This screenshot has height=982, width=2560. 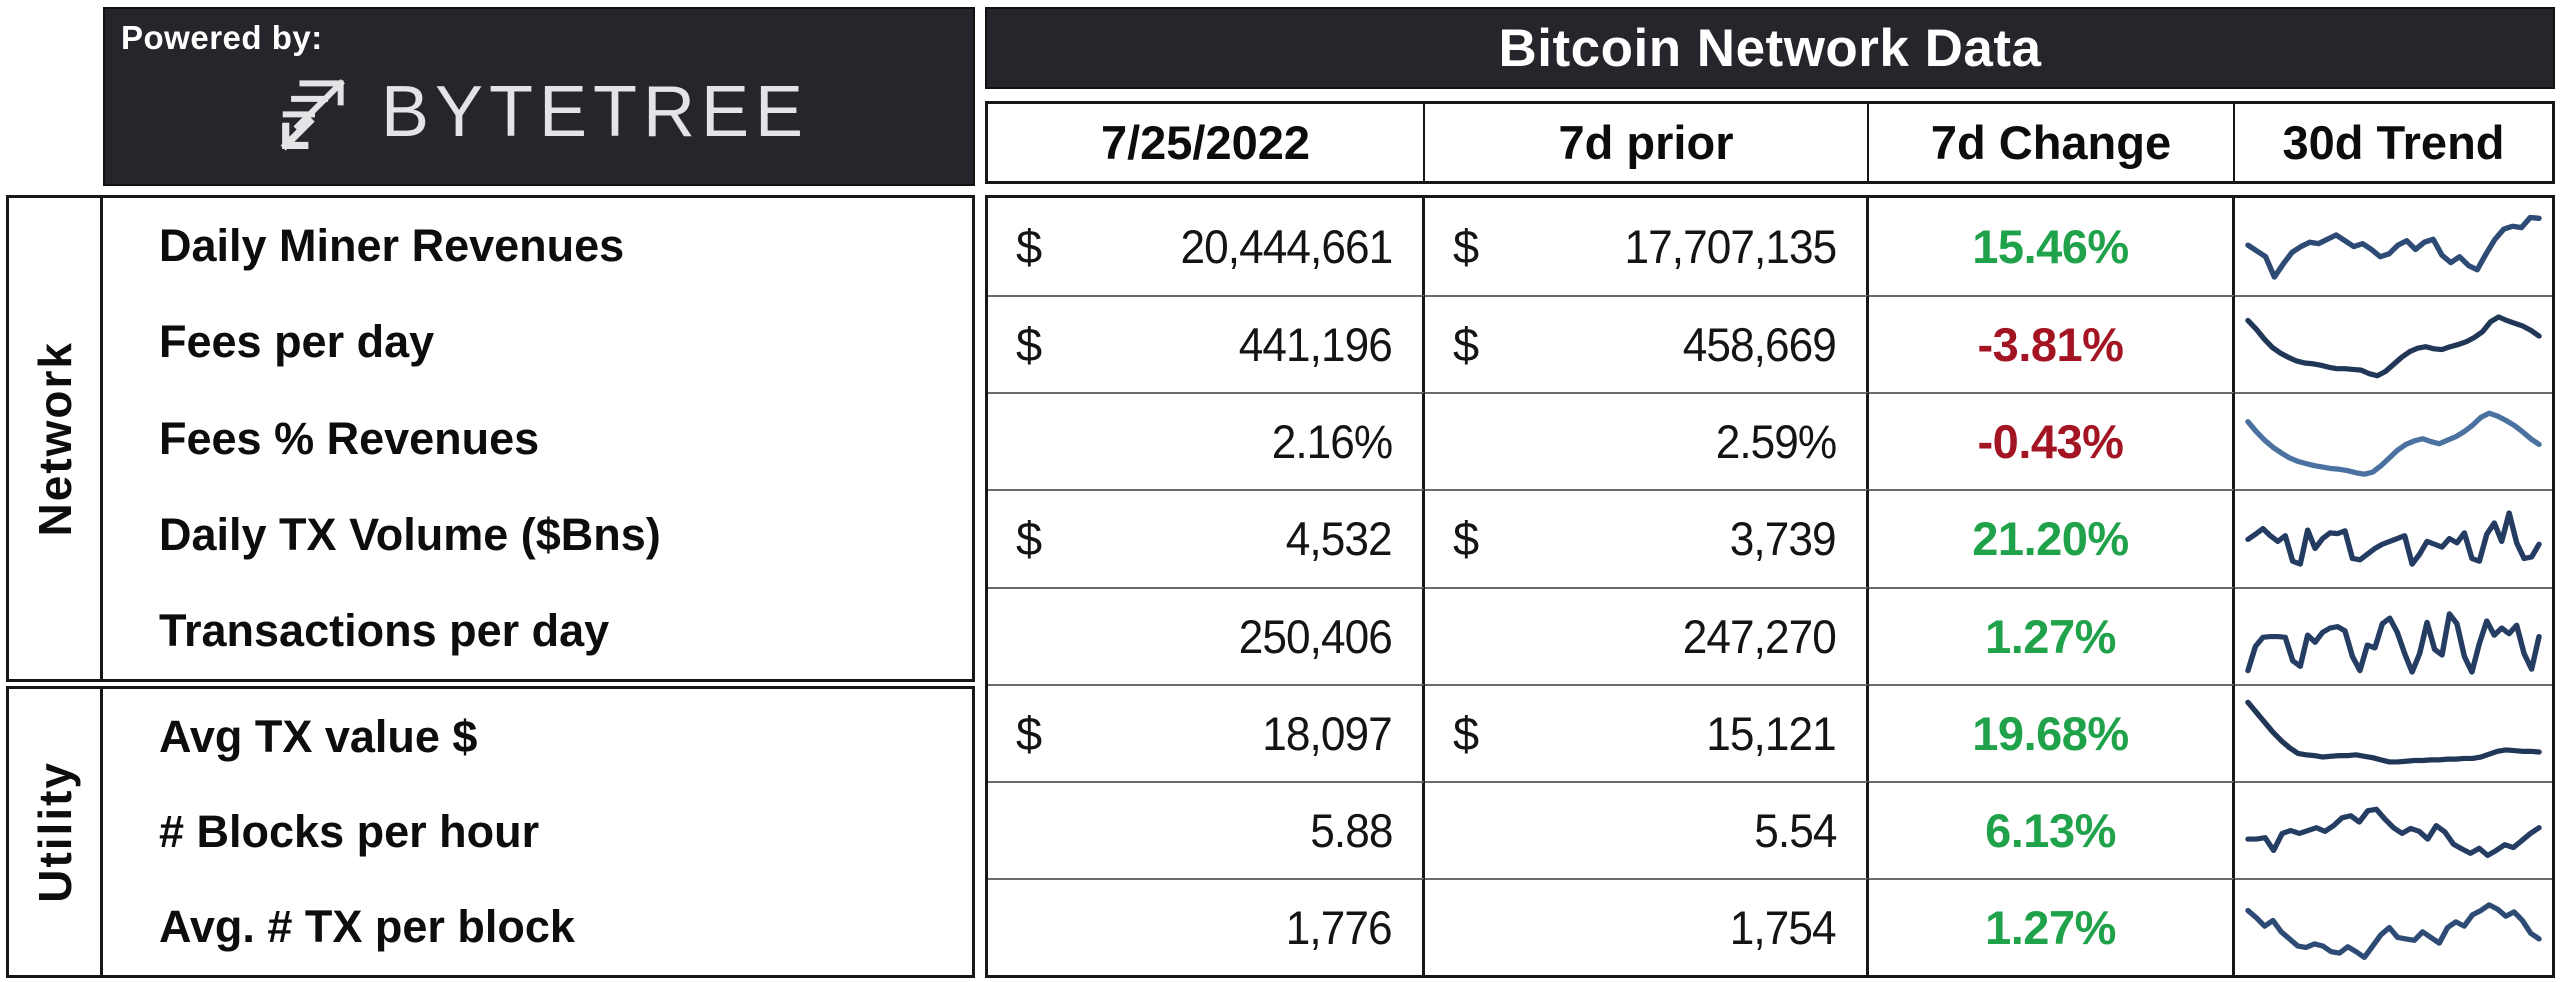 What do you see at coordinates (2052, 829) in the screenshot?
I see `cell-7d-change: 6.13%` at bounding box center [2052, 829].